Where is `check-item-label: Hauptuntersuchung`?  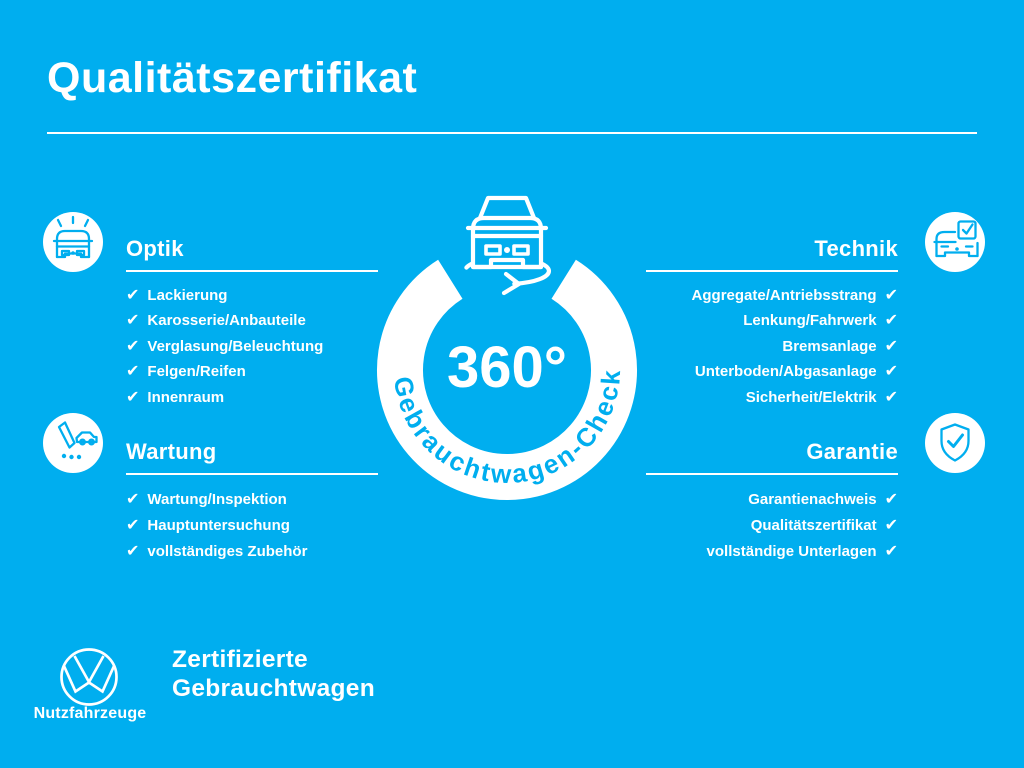 check-item-label: Hauptuntersuchung is located at coordinates (218, 525).